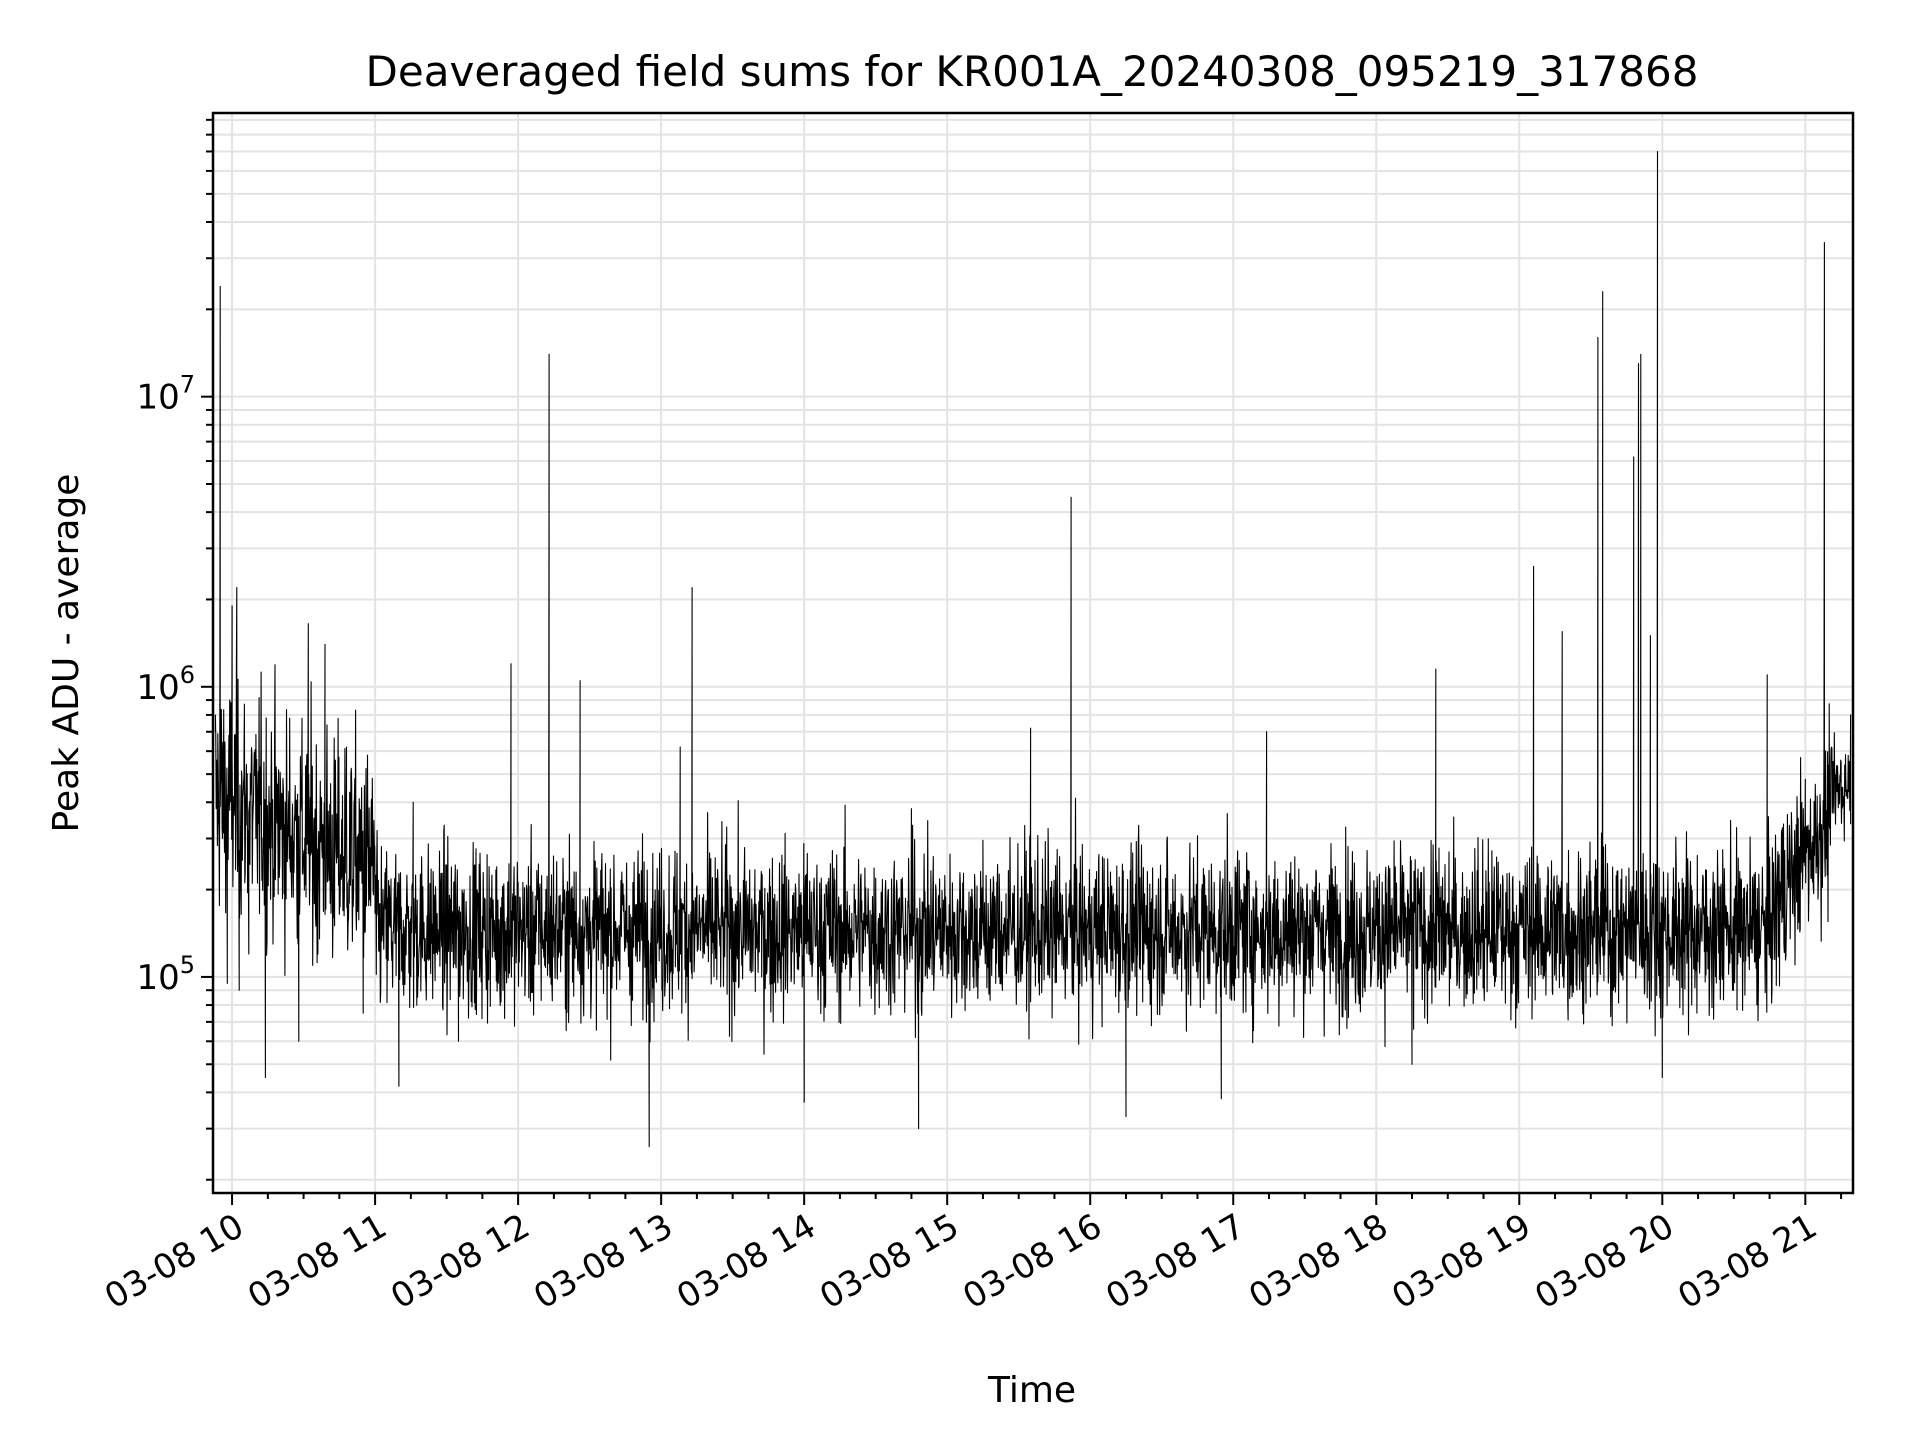 This screenshot has height=1440, width=1920. Describe the element at coordinates (187, 385) in the screenshot. I see `y-tick-exponent: 7` at that location.